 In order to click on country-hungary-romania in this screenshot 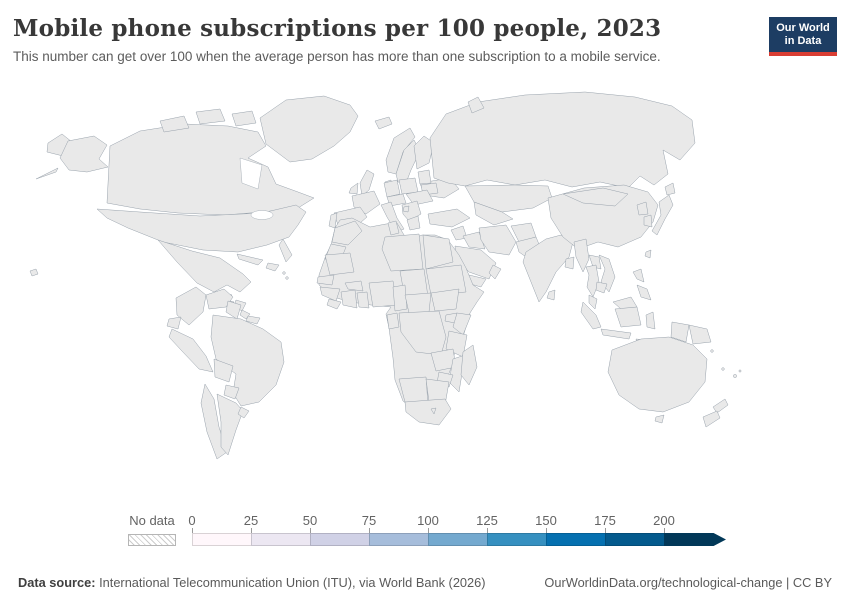, I will do `click(419, 197)`.